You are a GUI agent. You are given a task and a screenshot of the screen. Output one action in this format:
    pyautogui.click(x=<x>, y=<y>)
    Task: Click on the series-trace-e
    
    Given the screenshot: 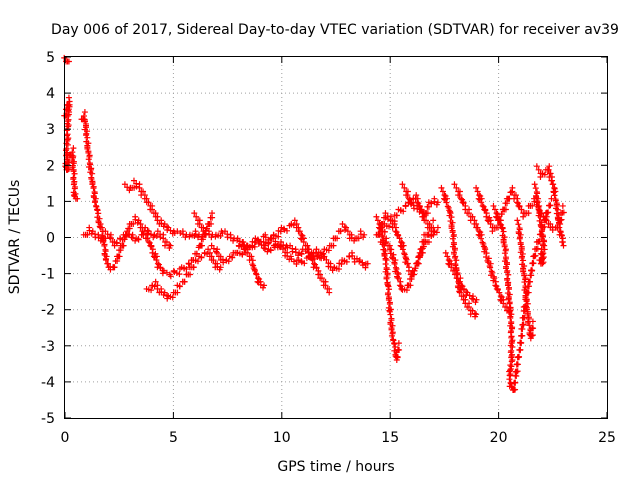 What is the action you would take?
    pyautogui.click(x=164, y=209)
    